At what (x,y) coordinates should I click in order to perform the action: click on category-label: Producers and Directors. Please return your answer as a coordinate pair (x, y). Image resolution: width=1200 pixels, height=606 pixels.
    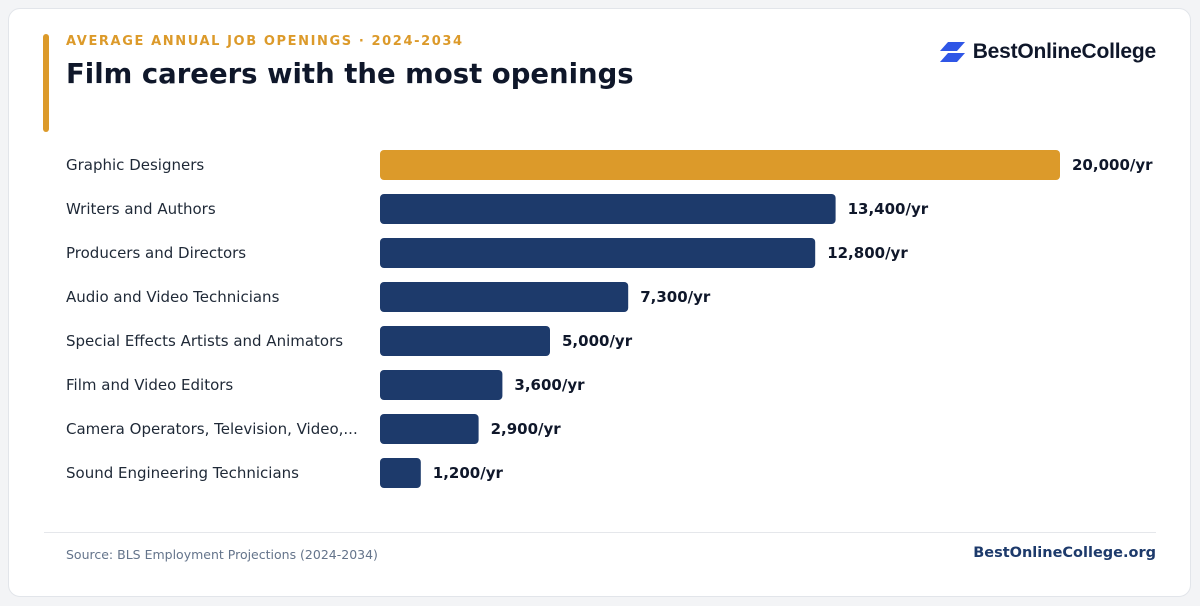
    Looking at the image, I should click on (156, 253).